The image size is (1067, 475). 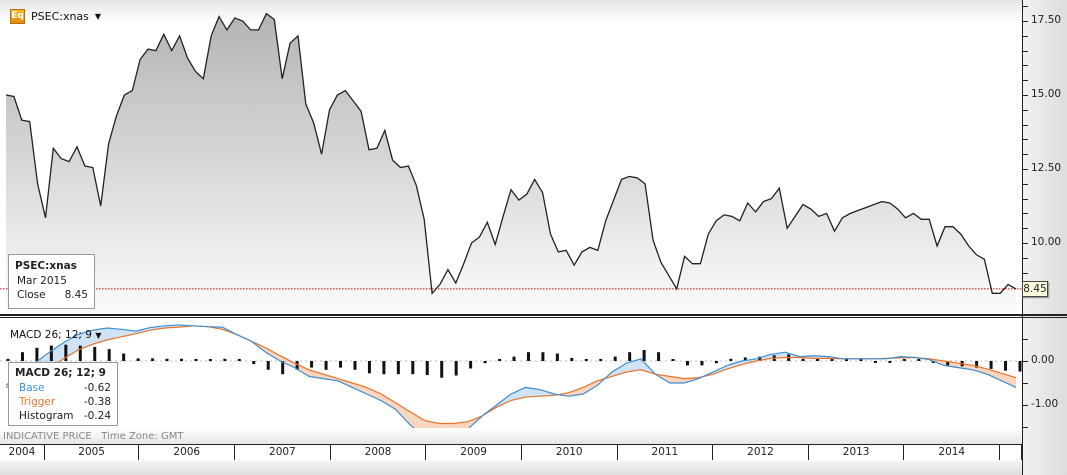 What do you see at coordinates (97, 388) in the screenshot?
I see `macd-base-value: -0.62` at bounding box center [97, 388].